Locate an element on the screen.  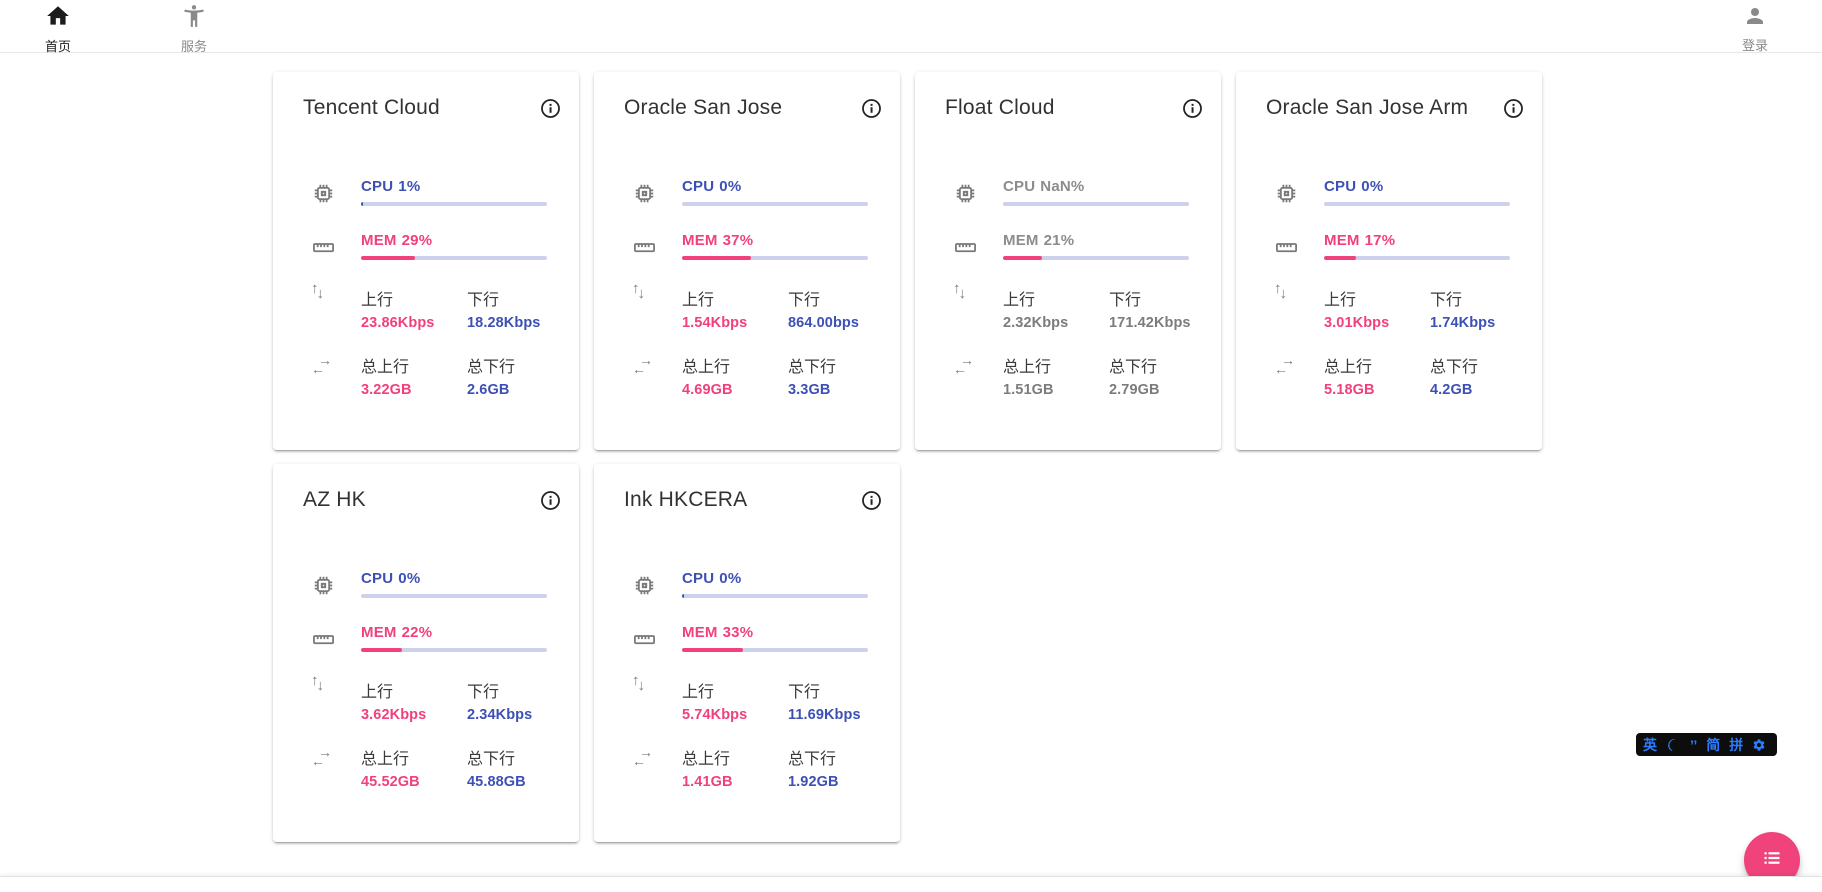
mem-label: MEM 17% is located at coordinates (1360, 240).